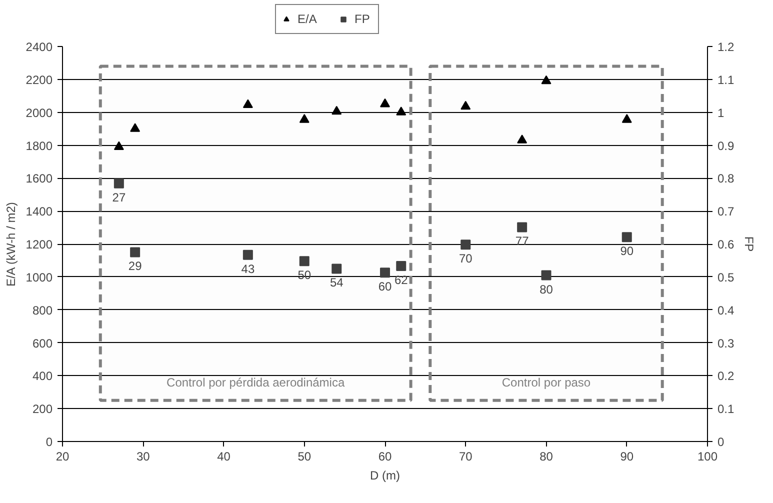 The height and width of the screenshot is (503, 773). What do you see at coordinates (39, 47) in the screenshot?
I see `y-tick-label: 2400` at bounding box center [39, 47].